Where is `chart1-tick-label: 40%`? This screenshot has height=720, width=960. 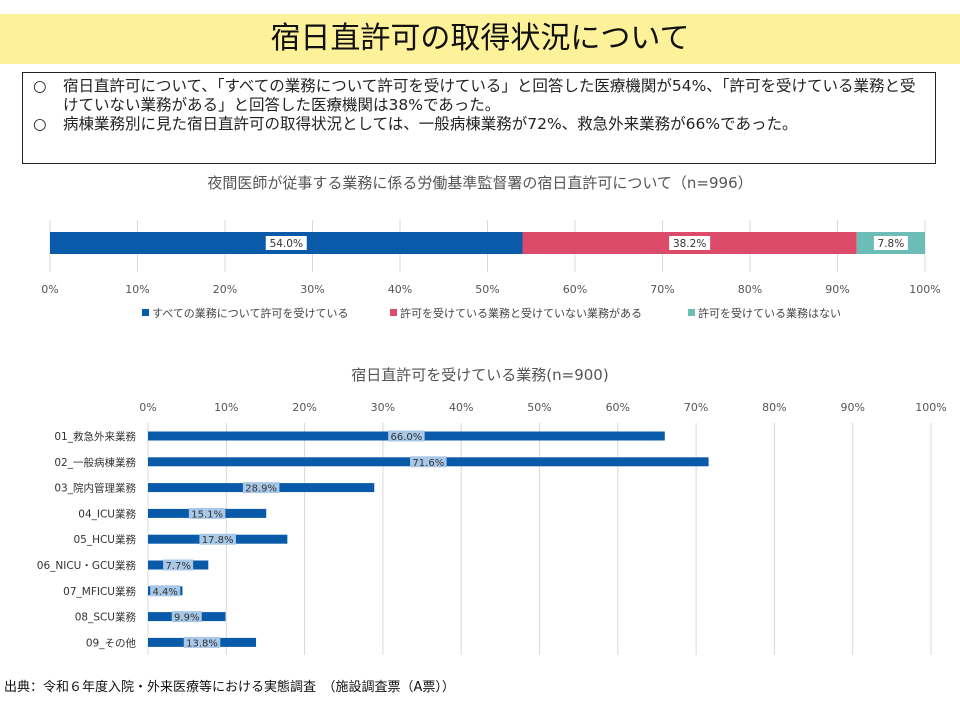
chart1-tick-label: 40% is located at coordinates (400, 289).